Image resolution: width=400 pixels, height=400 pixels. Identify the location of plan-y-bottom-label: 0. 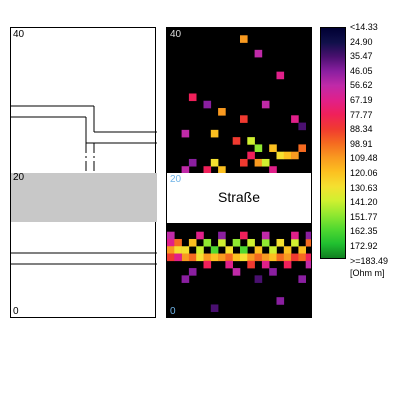
(16, 311).